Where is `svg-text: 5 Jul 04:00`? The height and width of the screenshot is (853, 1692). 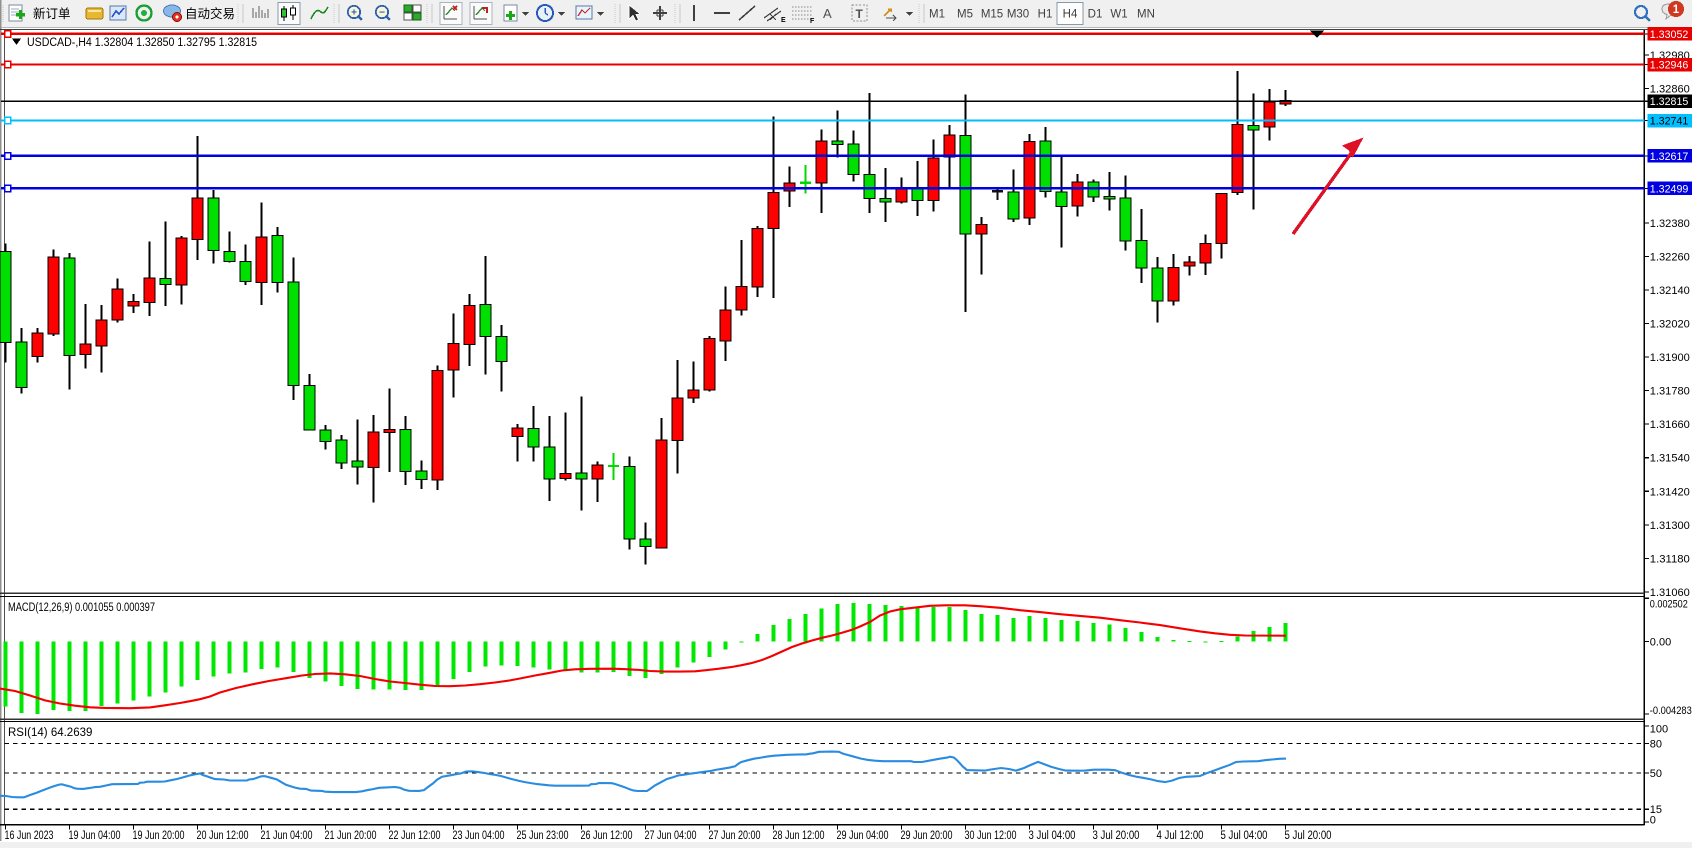
svg-text: 5 Jul 04:00 is located at coordinates (1244, 836).